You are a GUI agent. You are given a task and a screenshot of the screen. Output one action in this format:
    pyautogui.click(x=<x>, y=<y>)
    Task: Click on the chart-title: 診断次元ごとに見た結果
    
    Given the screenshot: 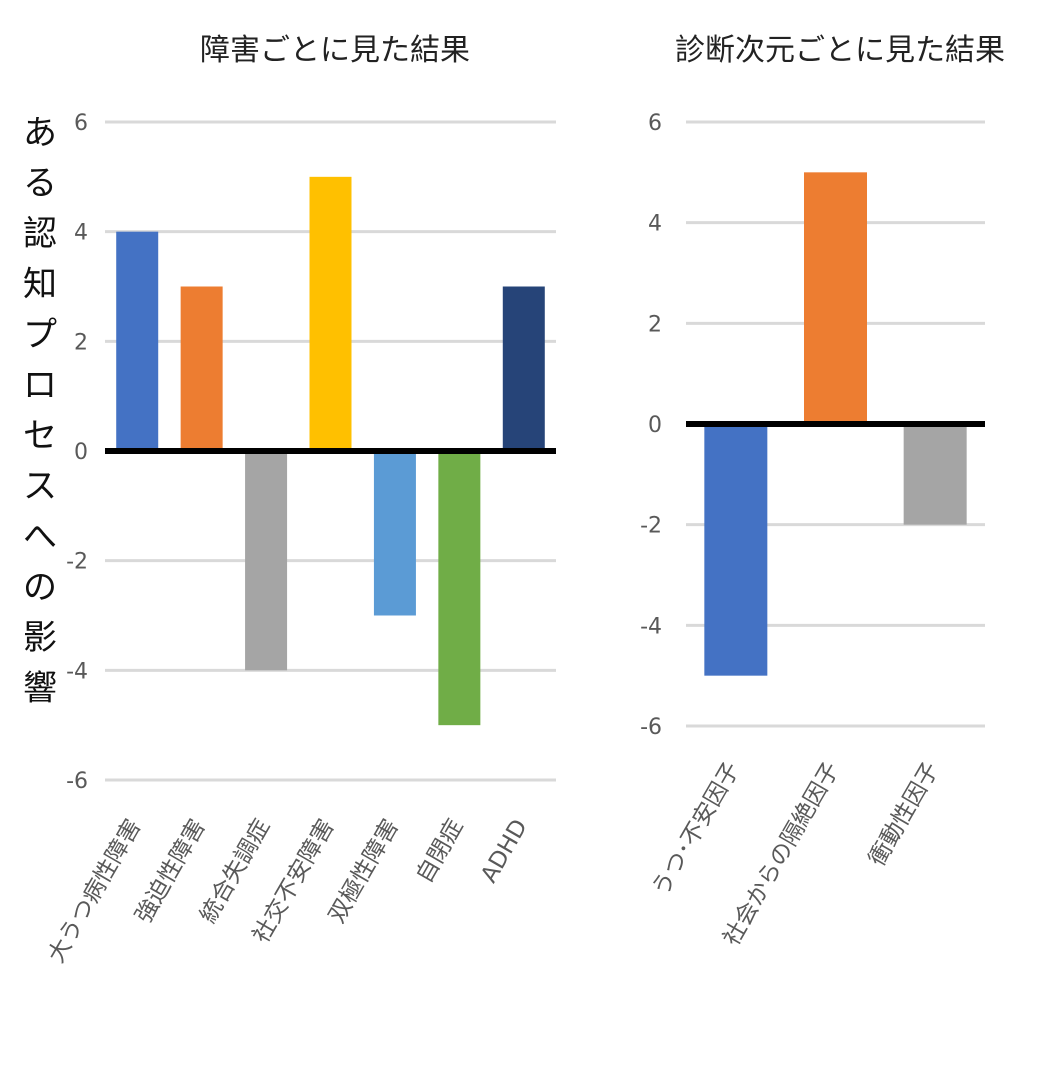 What is the action you would take?
    pyautogui.click(x=840, y=50)
    